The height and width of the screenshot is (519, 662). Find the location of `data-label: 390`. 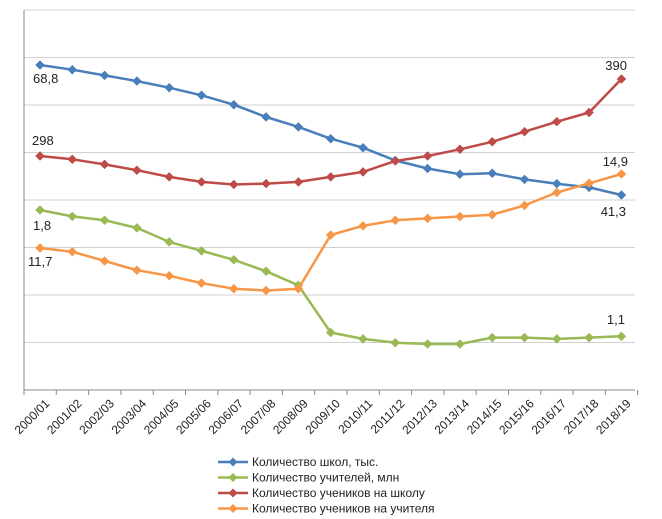

data-label: 390 is located at coordinates (616, 65).